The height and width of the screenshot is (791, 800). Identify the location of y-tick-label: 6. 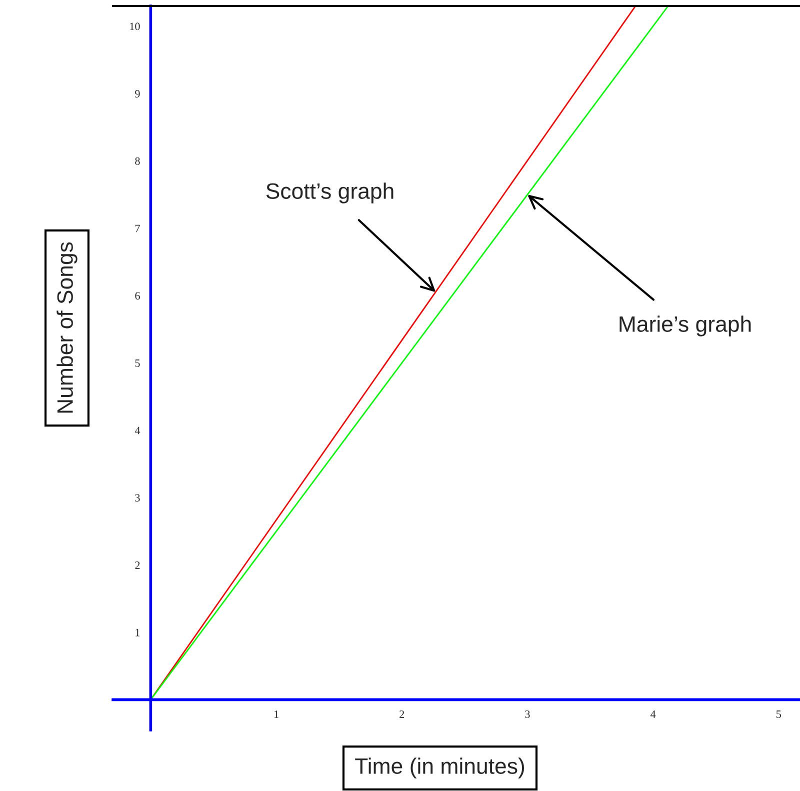
(137, 296).